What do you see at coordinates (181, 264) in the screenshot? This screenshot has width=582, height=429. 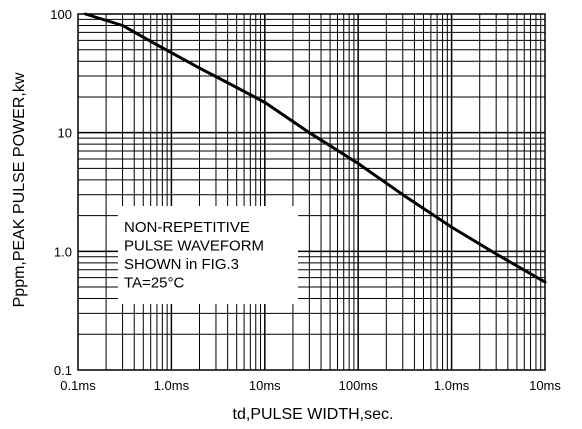 I see `annotation-line: SHOWN in FIG.3` at bounding box center [181, 264].